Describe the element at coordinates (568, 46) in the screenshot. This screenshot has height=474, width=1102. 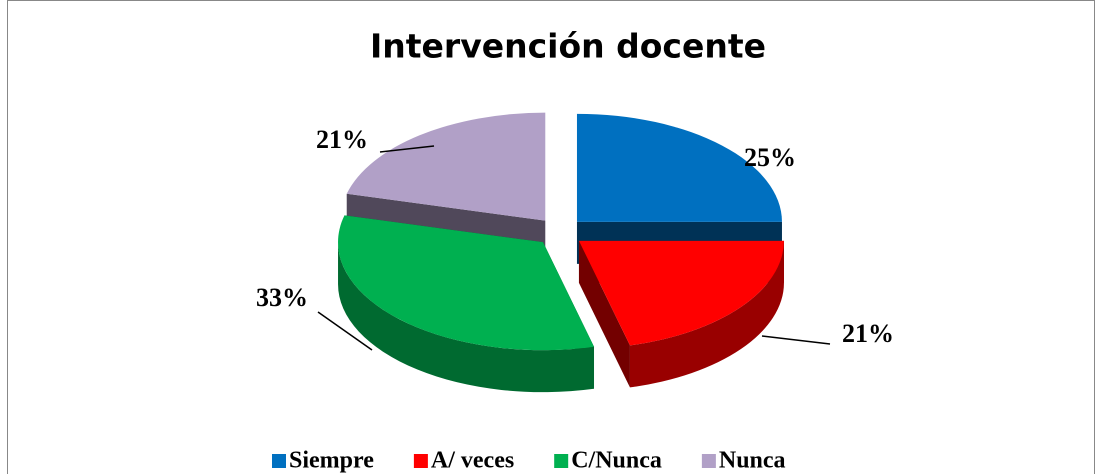
I see `chart-title: Intervención docente` at that location.